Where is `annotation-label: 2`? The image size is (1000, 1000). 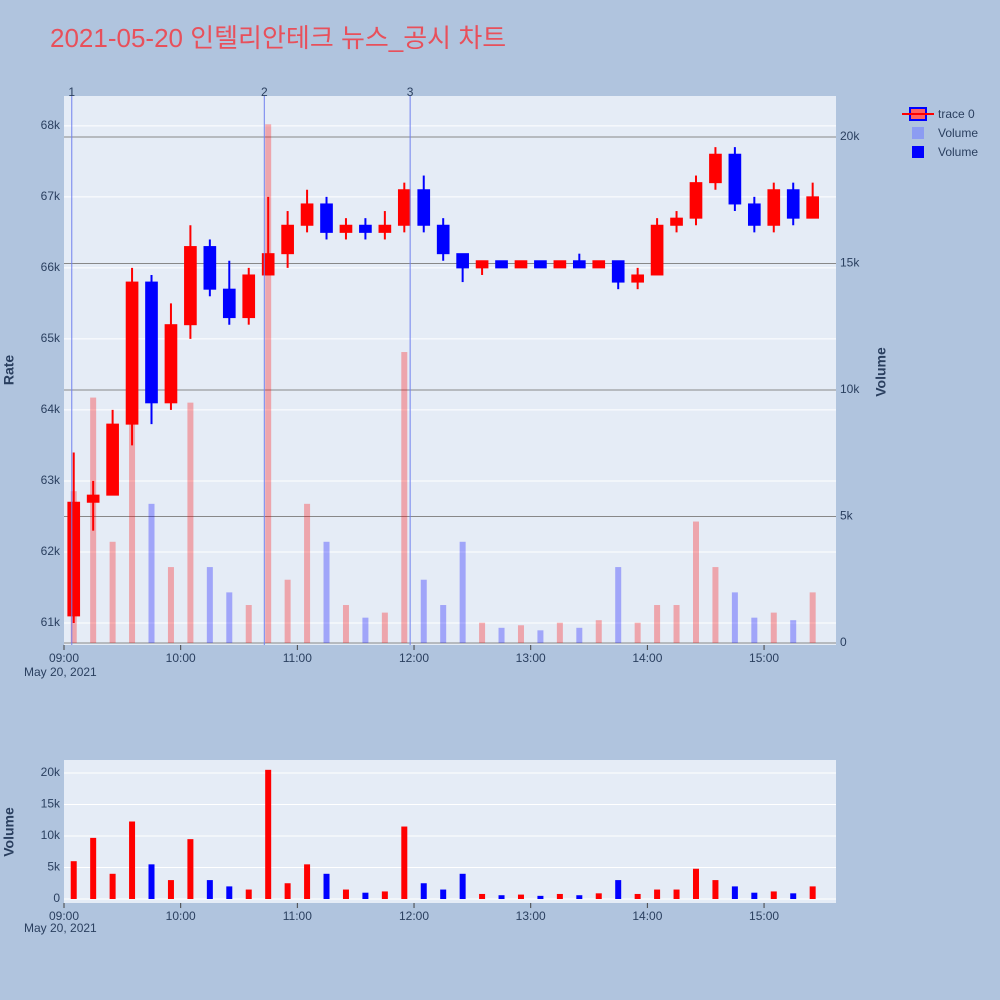
annotation-label: 2 is located at coordinates (264, 92).